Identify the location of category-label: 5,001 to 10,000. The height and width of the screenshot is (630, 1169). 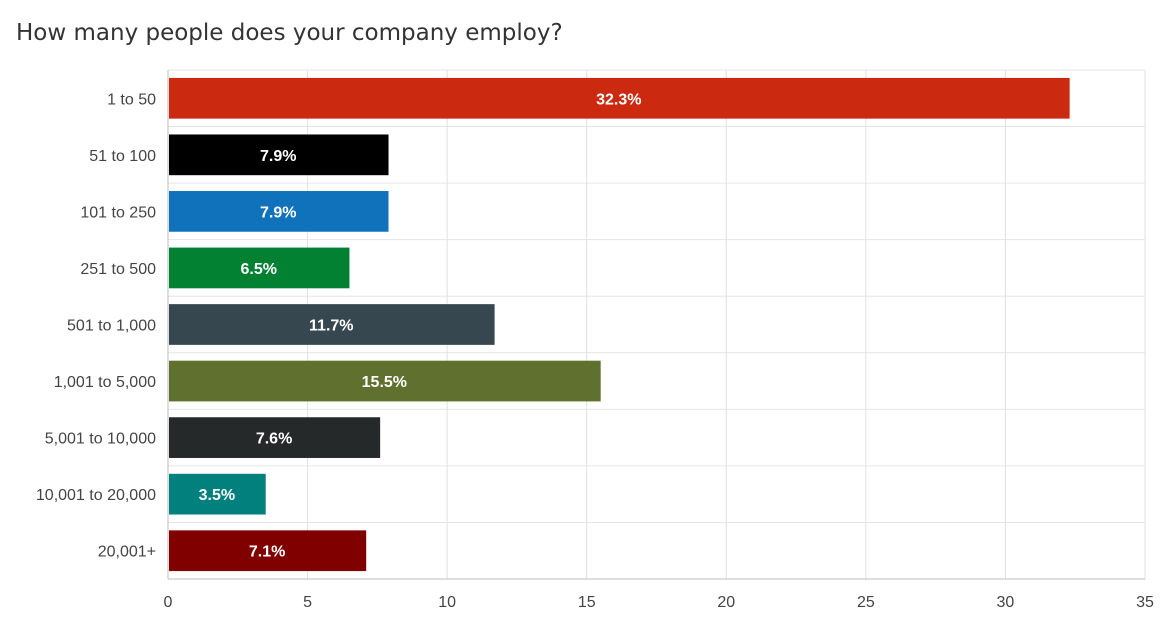
(100, 439).